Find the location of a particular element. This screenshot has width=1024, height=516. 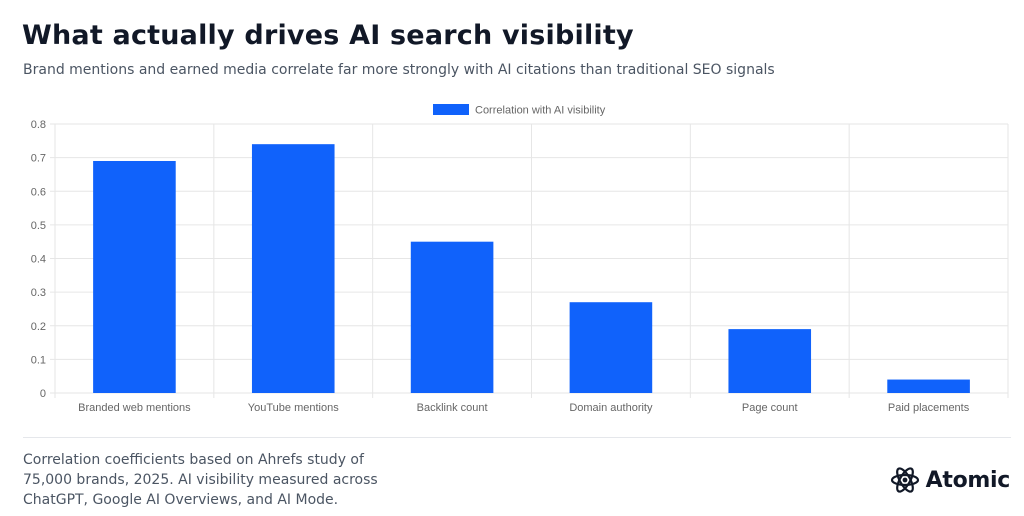

y-tick-label: 0.4 is located at coordinates (38, 260).